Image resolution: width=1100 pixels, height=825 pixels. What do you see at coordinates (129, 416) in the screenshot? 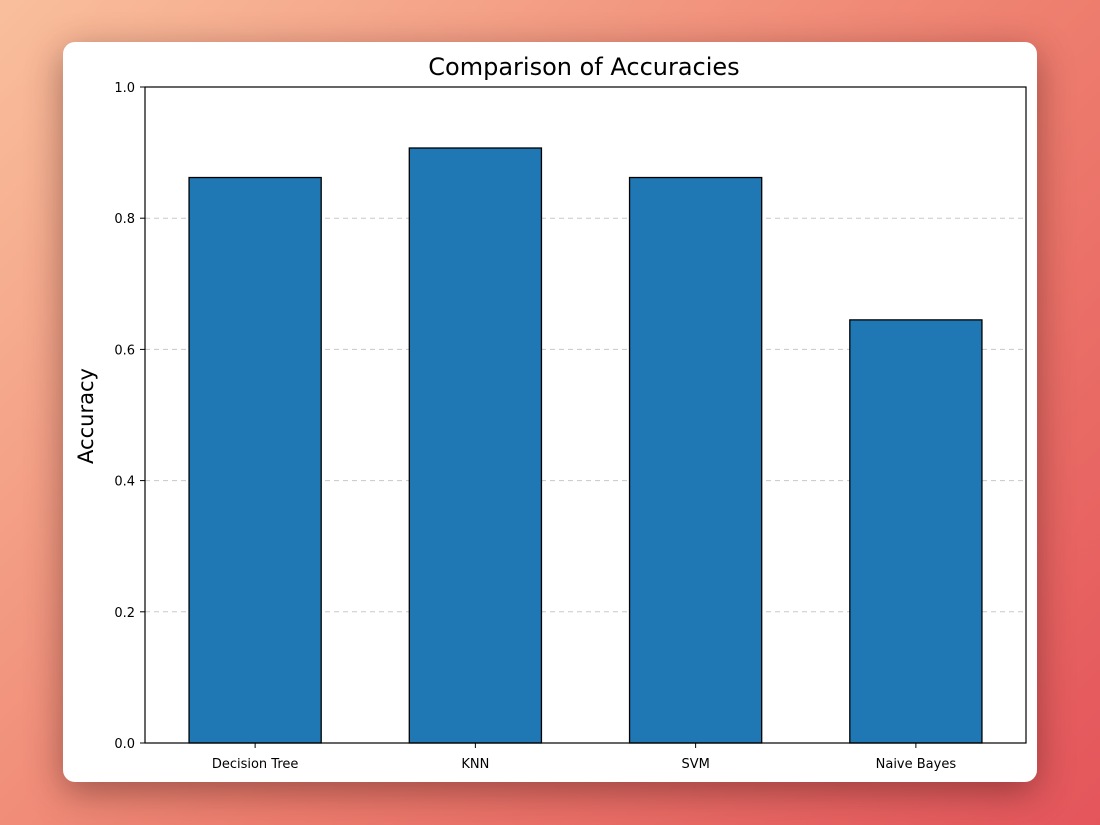
I see `y-axis-ticks: 0.0 0.2 0.4 0.6 0.8 1.0` at bounding box center [129, 416].